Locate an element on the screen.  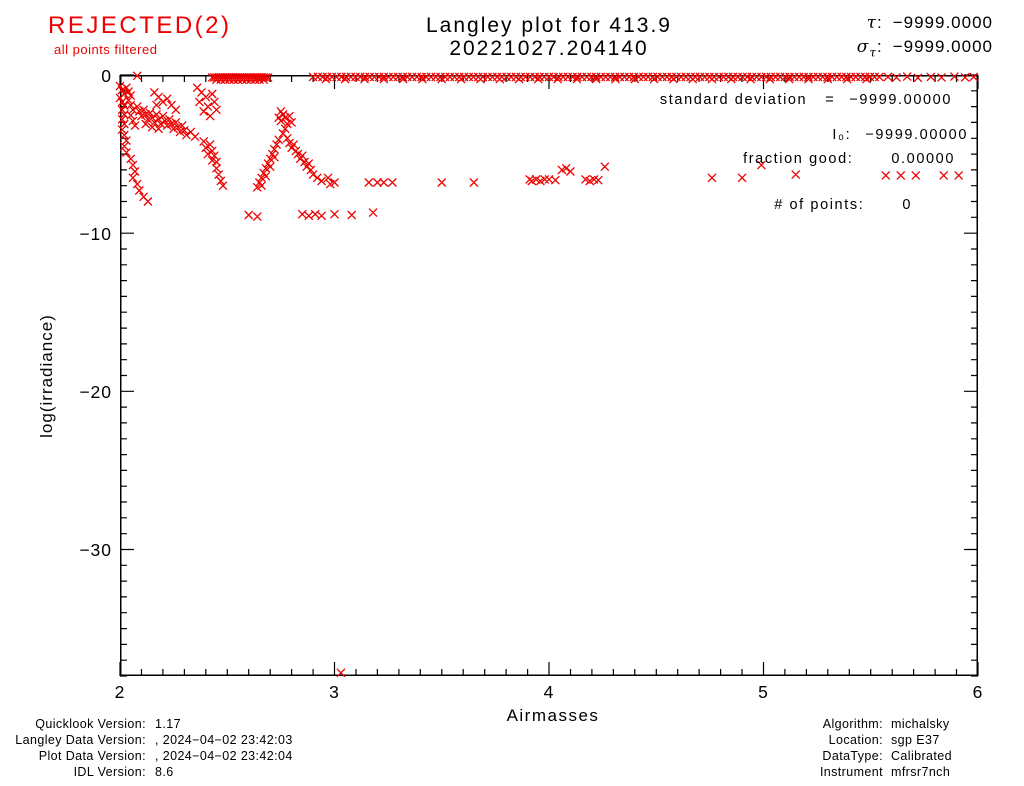
y-axis-title: log(irradiance) is located at coordinates (46, 376).